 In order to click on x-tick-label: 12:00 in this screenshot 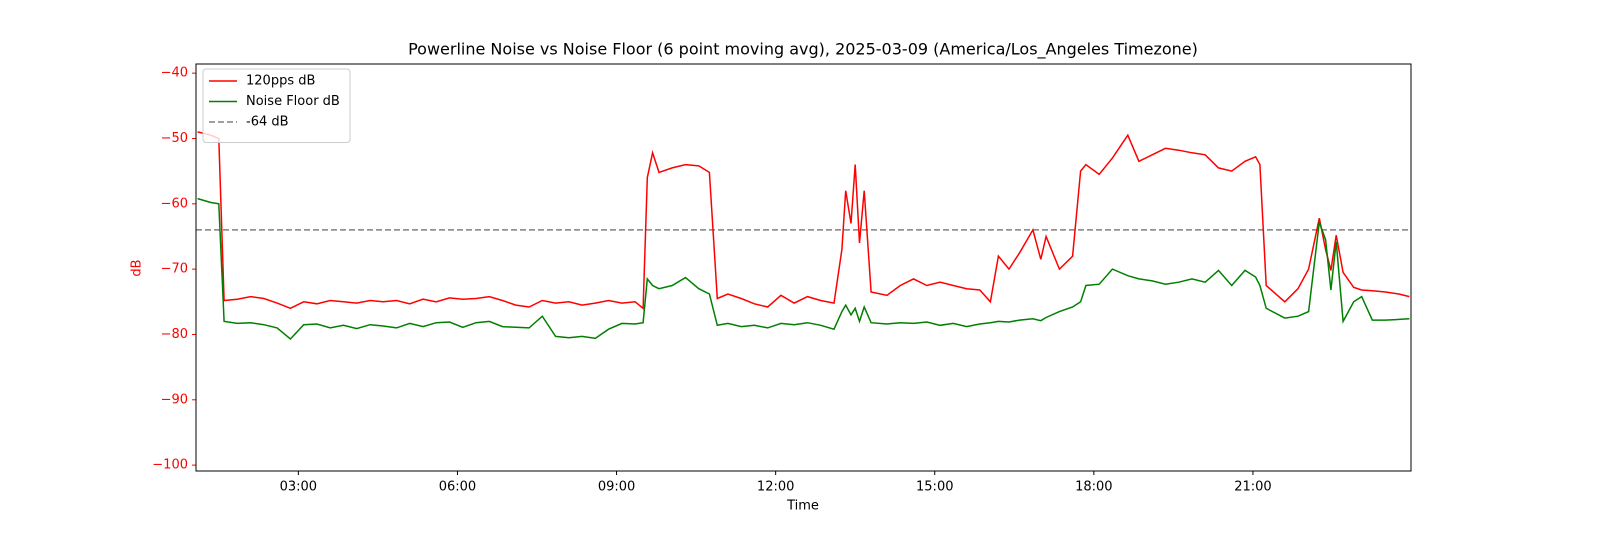, I will do `click(775, 487)`.